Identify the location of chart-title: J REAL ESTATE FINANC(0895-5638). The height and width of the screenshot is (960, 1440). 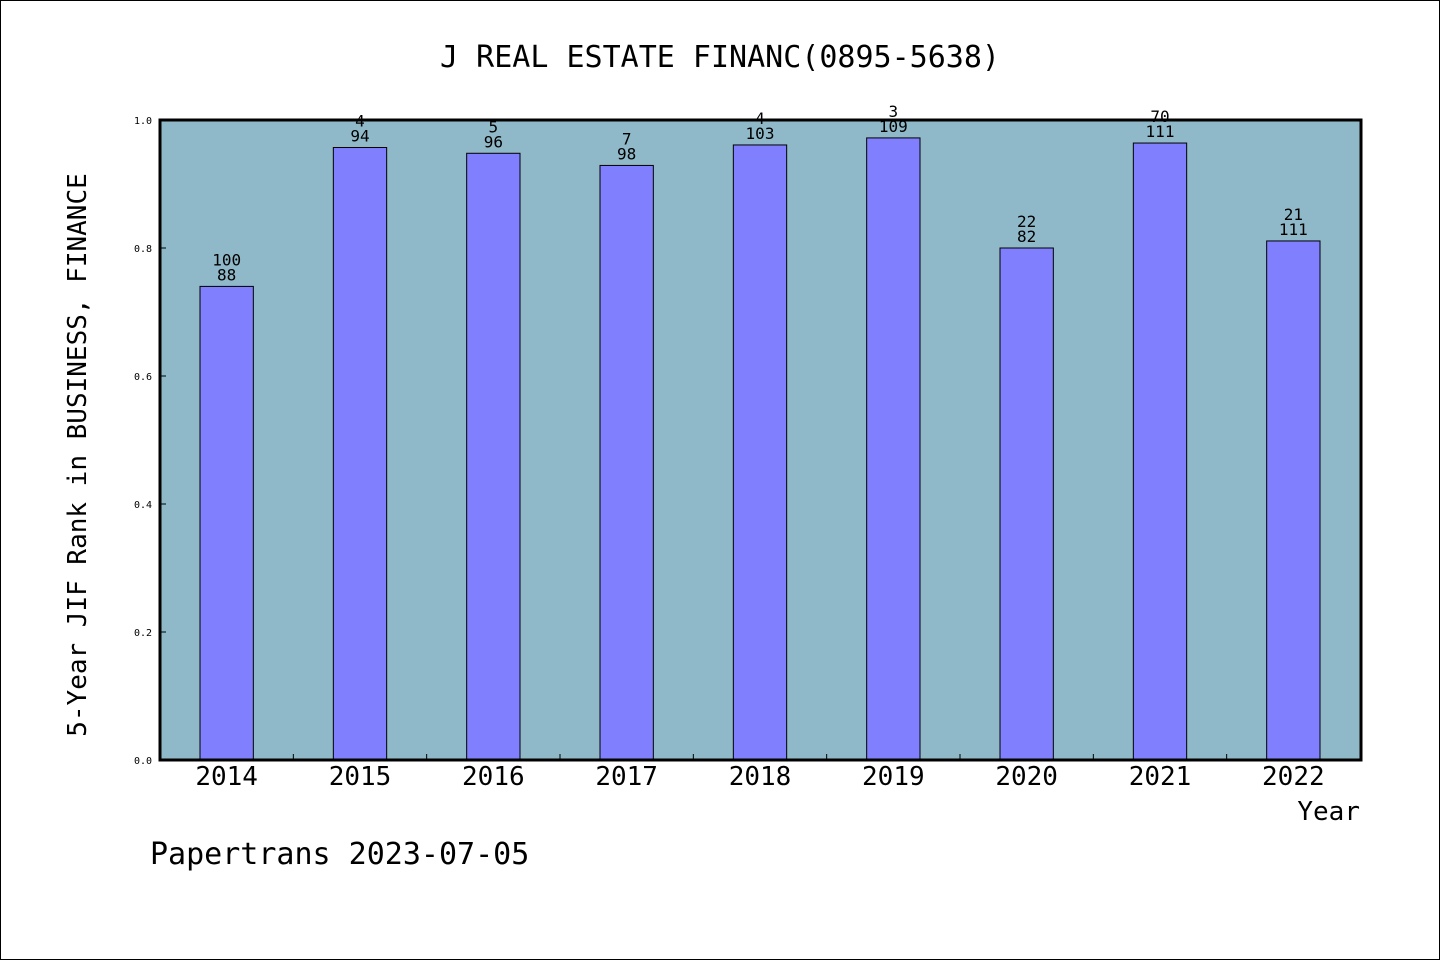
(720, 57).